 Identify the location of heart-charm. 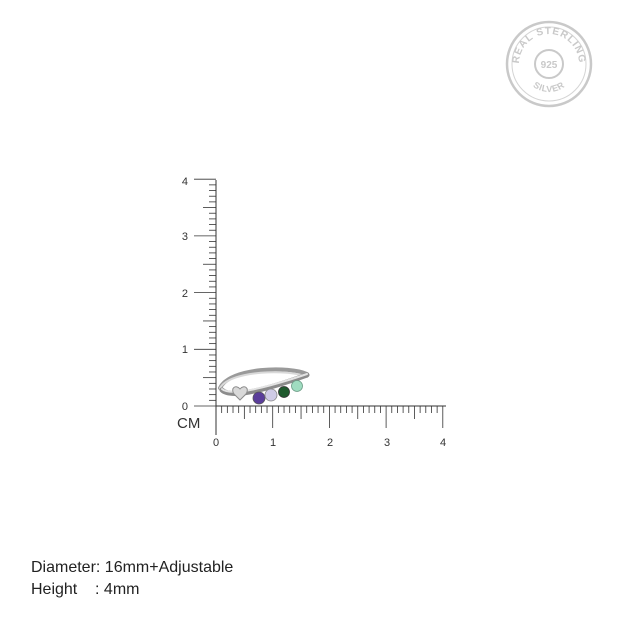
(240, 393).